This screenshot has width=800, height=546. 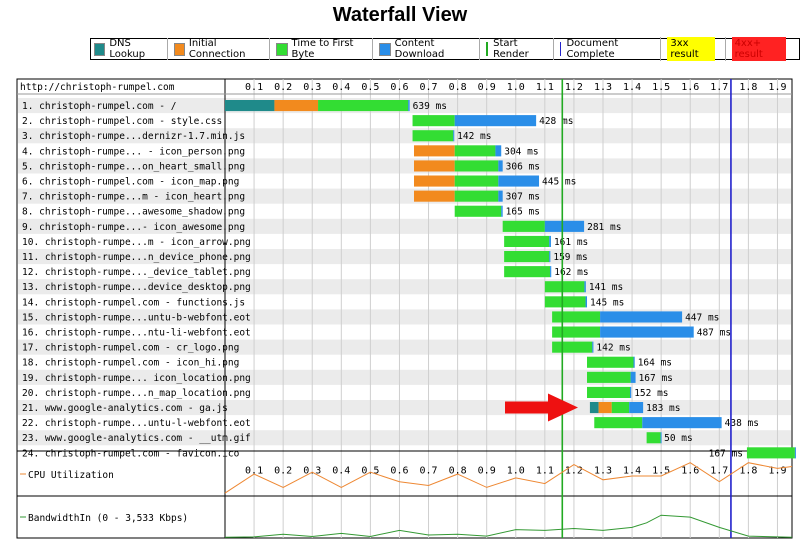 I want to click on request-duration: 639 ms, so click(x=430, y=106).